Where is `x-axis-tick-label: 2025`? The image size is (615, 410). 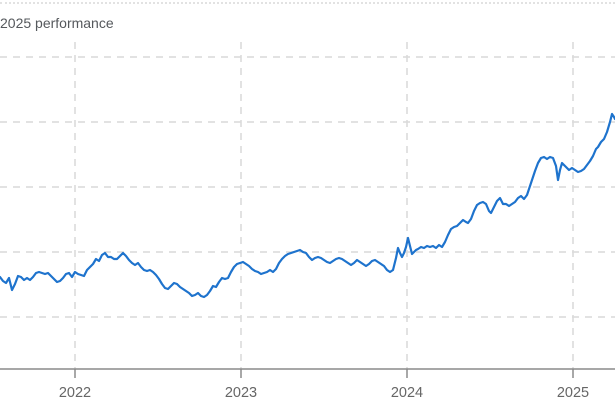 x-axis-tick-label: 2025 is located at coordinates (573, 393).